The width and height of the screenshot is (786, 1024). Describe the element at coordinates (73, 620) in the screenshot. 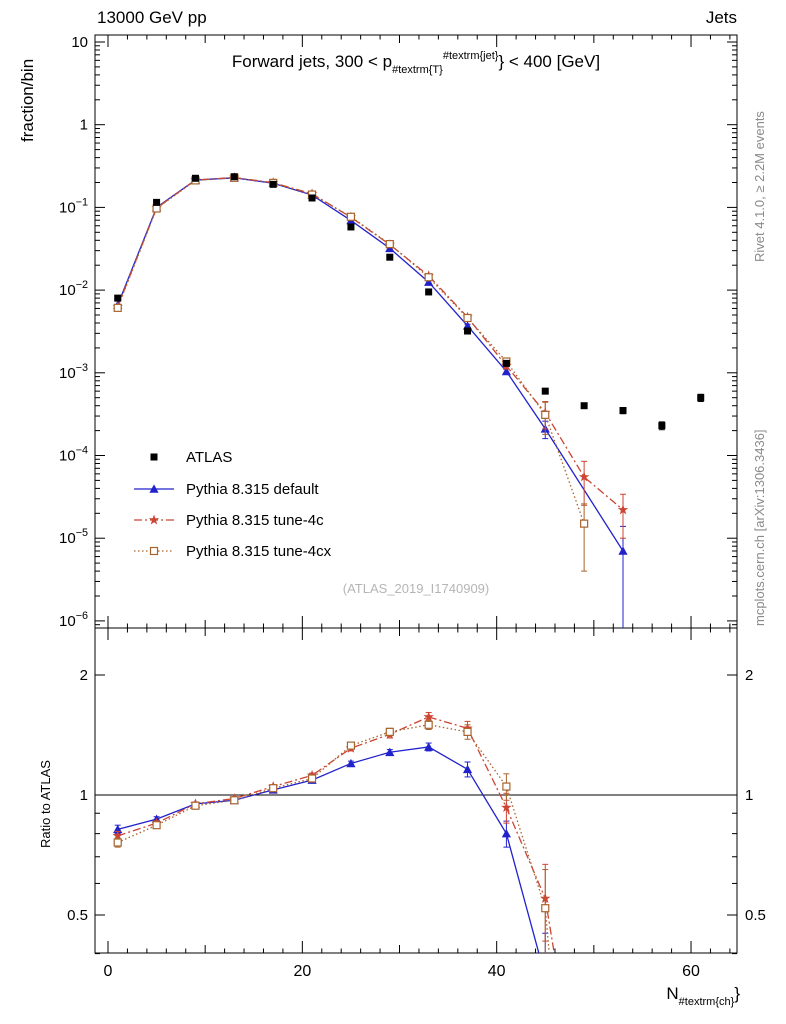

I see `svg-text: 10⁻⁶` at that location.